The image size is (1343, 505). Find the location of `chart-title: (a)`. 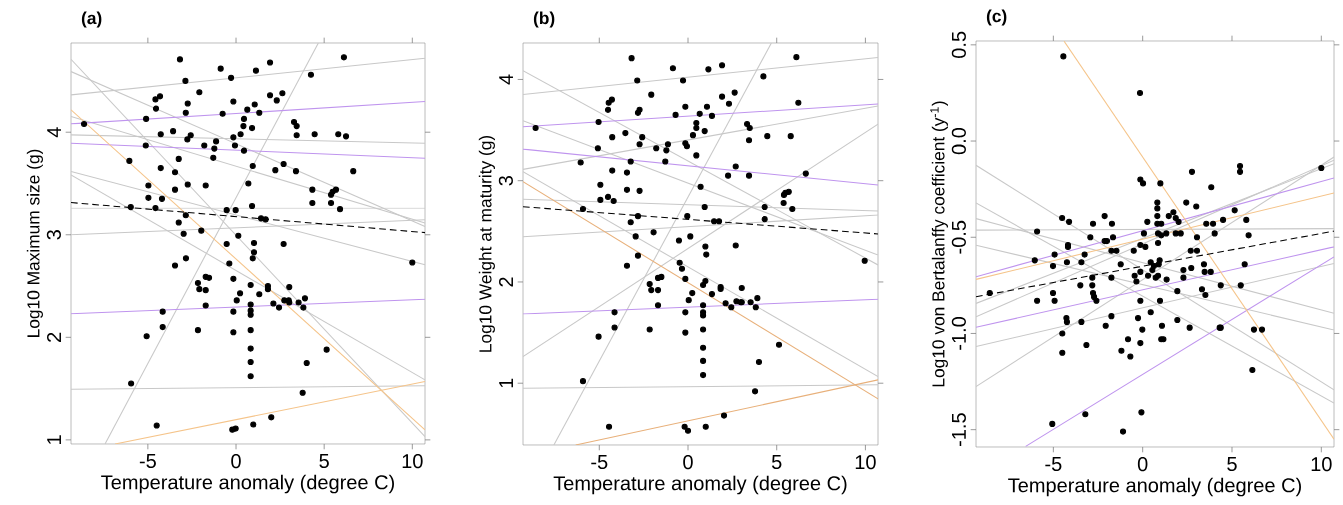

chart-title: (a) is located at coordinates (91, 19).